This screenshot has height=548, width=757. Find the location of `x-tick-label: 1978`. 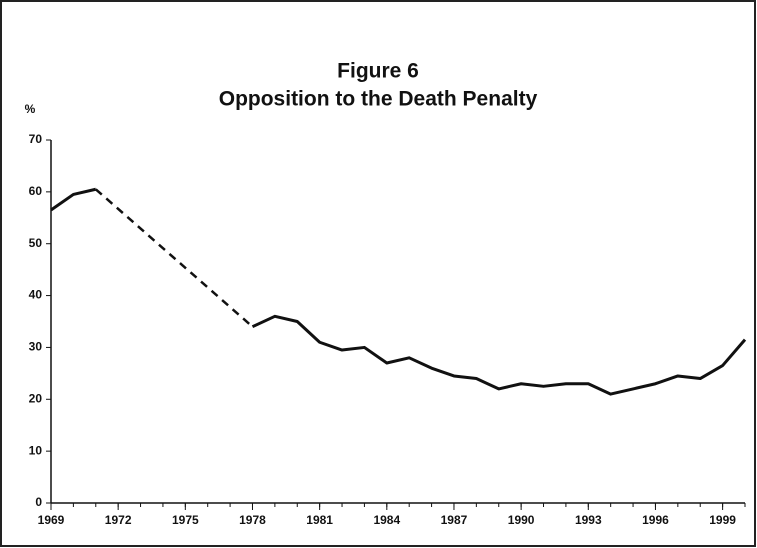

x-tick-label: 1978 is located at coordinates (252, 520).